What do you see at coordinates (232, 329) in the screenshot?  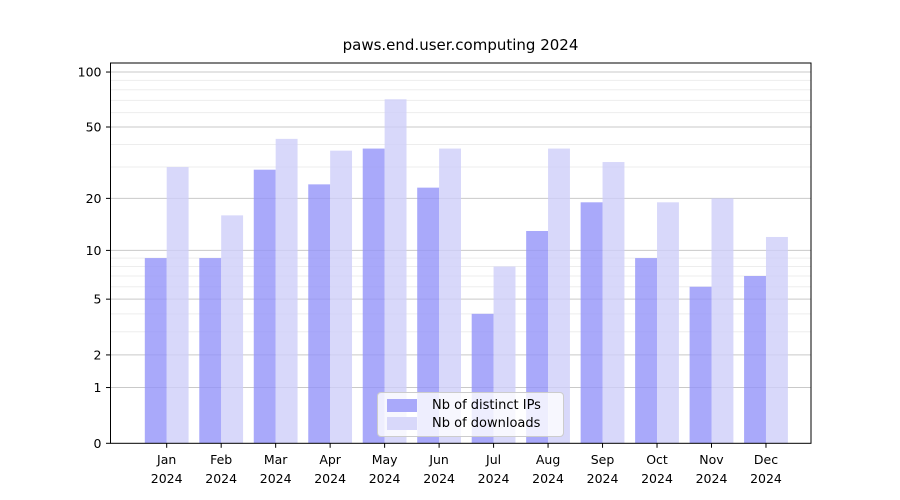 I see `bar-feb-downloads` at bounding box center [232, 329].